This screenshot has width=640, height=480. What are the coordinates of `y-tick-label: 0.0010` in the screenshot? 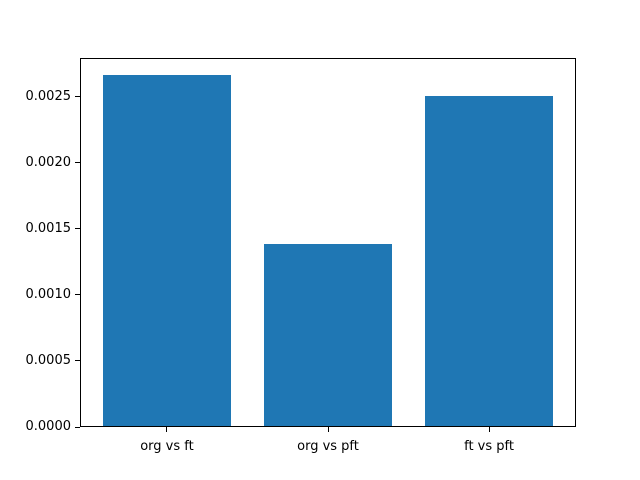 It's located at (48, 294).